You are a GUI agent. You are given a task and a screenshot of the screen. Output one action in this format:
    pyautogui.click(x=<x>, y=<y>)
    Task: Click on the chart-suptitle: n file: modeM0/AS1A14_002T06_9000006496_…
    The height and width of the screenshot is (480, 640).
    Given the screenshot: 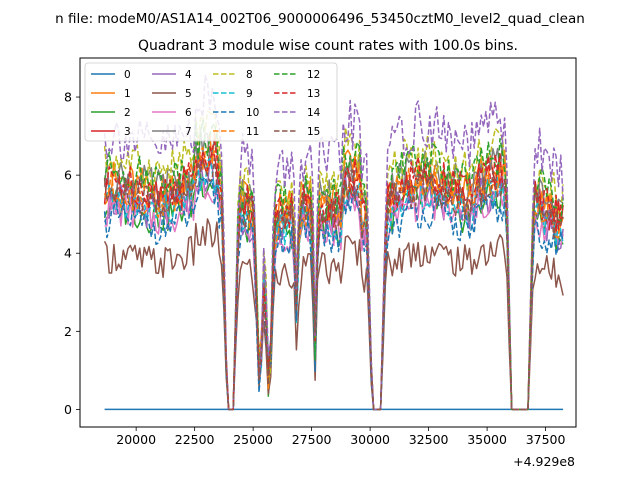 What is the action you would take?
    pyautogui.click(x=320, y=19)
    